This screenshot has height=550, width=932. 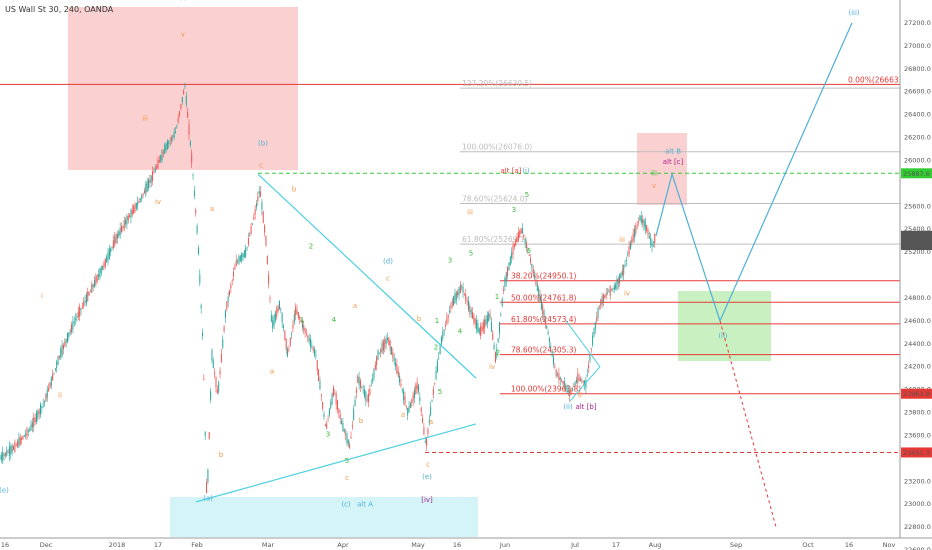 I want to click on price-tag-label: 01:55:05, so click(x=917, y=245).